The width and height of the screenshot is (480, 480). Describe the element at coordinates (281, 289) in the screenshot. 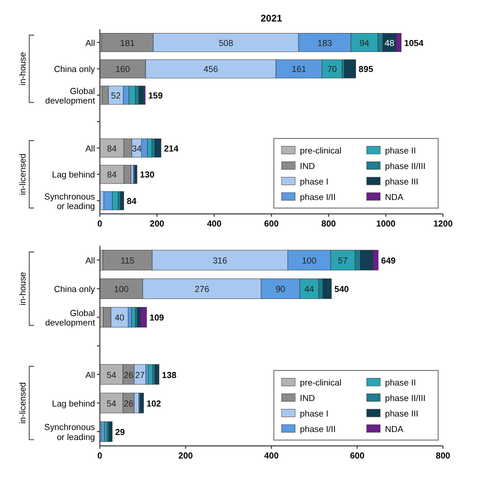

I see `data-label: 90` at that location.